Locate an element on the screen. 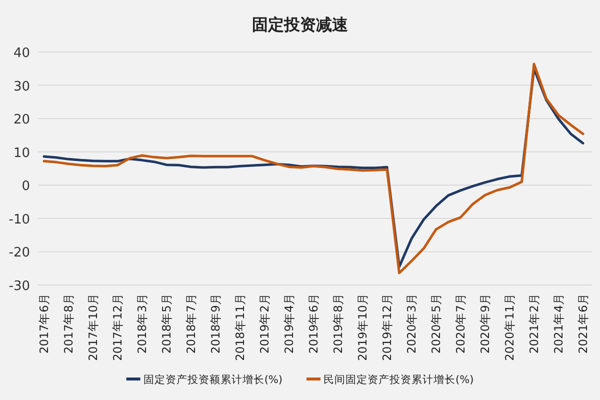 Image resolution: width=600 pixels, height=400 pixels. legend-label: 固定资产投资额累计增长(%) is located at coordinates (212, 379).